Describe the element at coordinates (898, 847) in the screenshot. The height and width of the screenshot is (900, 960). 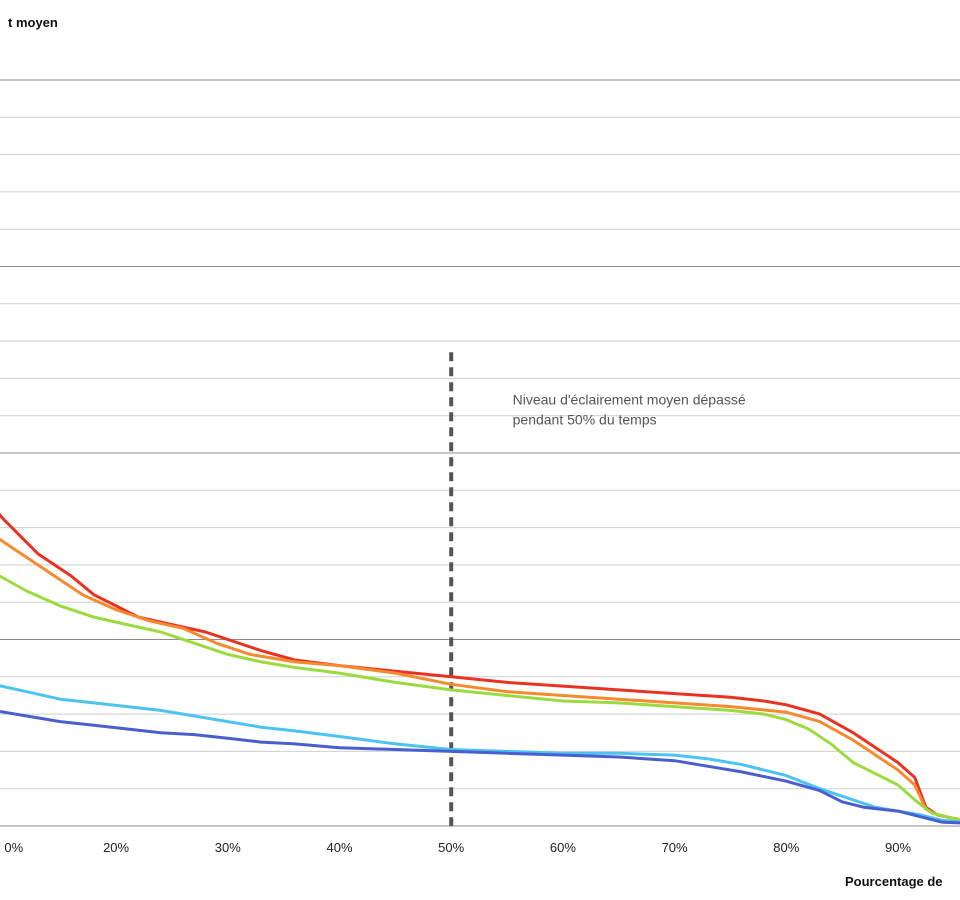
I see `x-tick-label: 90%` at that location.